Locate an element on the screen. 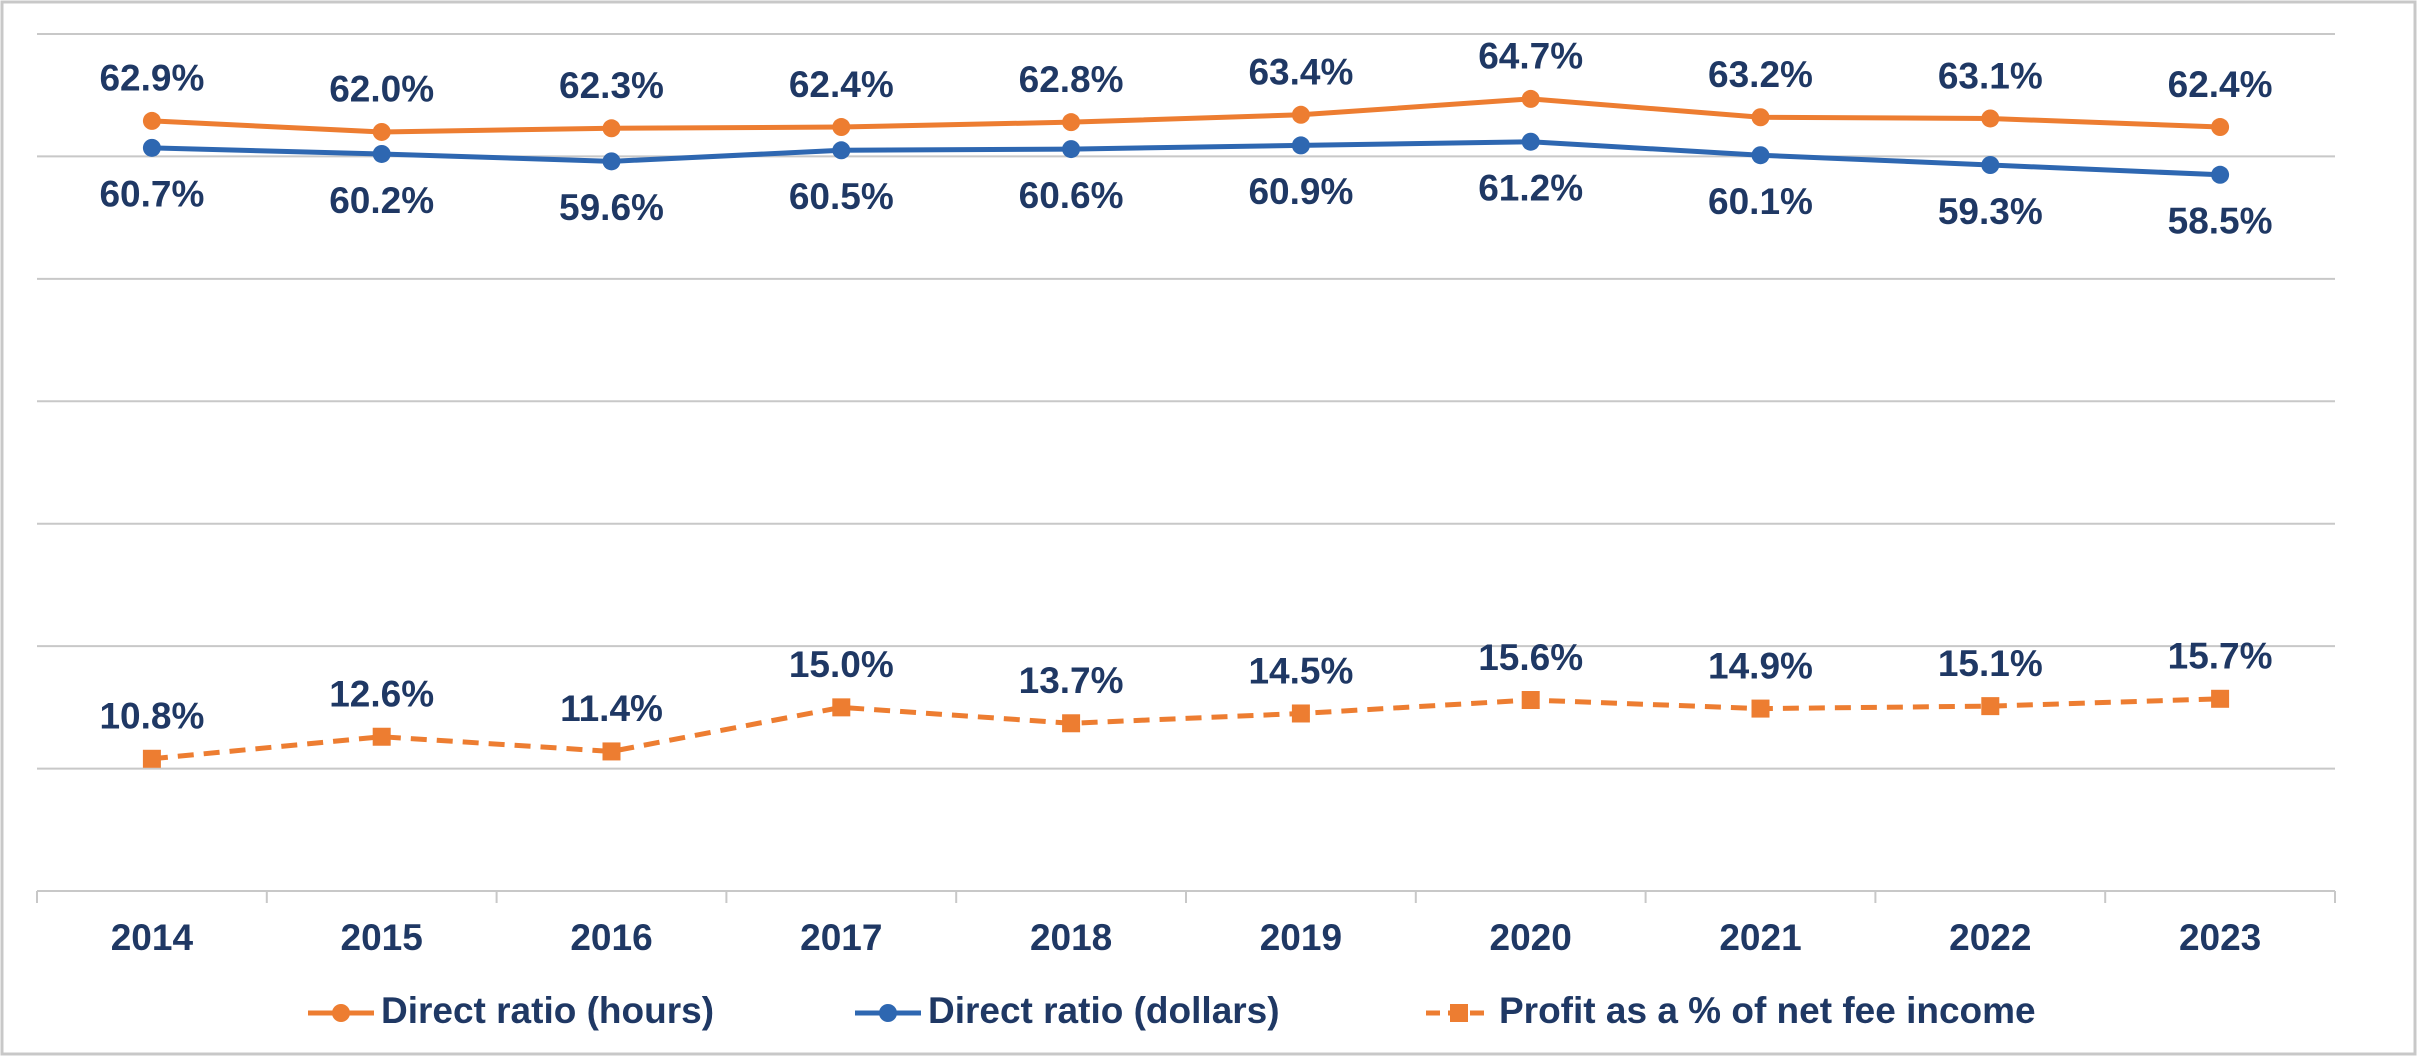 This screenshot has width=2417, height=1056. legend-item: Profit as a % of net fee income is located at coordinates (1731, 1010).